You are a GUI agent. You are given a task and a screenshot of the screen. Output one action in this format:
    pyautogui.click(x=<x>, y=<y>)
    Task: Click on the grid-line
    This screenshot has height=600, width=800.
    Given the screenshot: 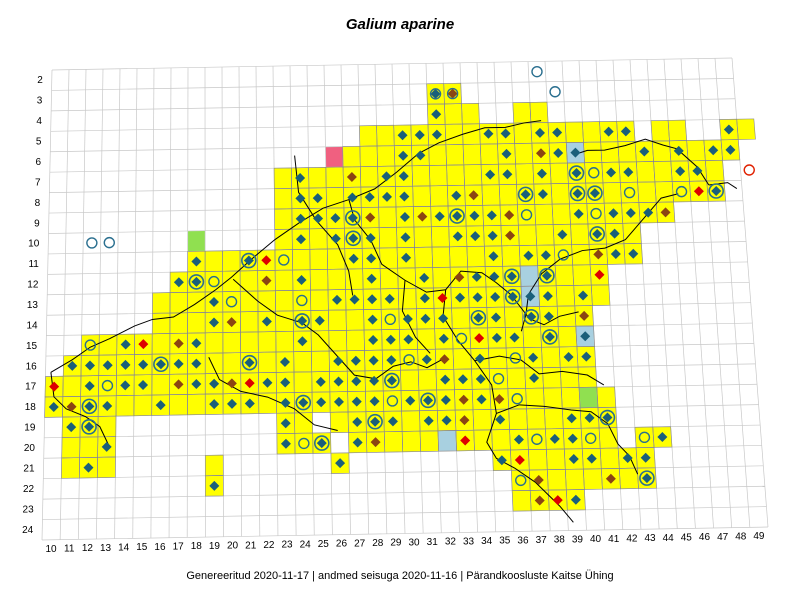 What is the action you would take?
    pyautogui.click(x=135, y=303)
    